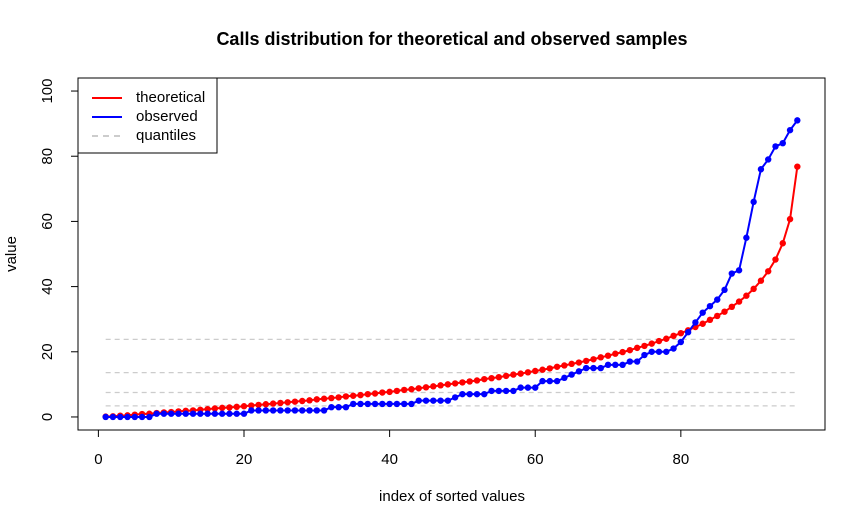 The image size is (866, 528). What do you see at coordinates (47, 156) in the screenshot?
I see `y-tick-label: 80` at bounding box center [47, 156].